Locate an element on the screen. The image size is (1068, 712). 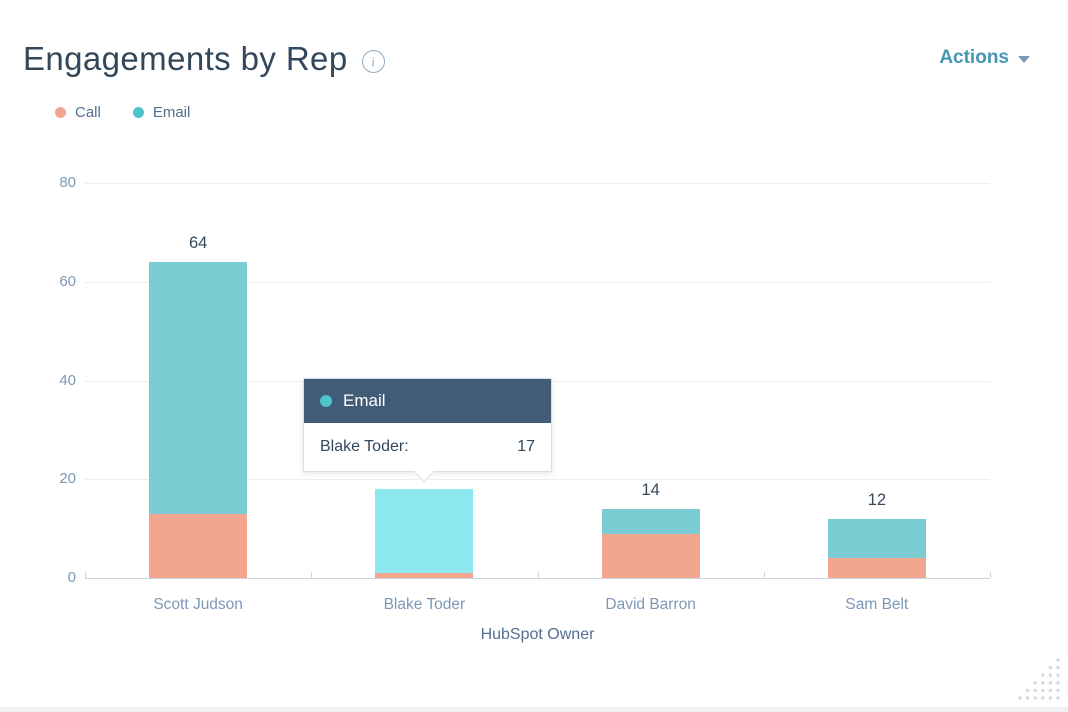
y-tick-label: 20 is located at coordinates (67, 479).